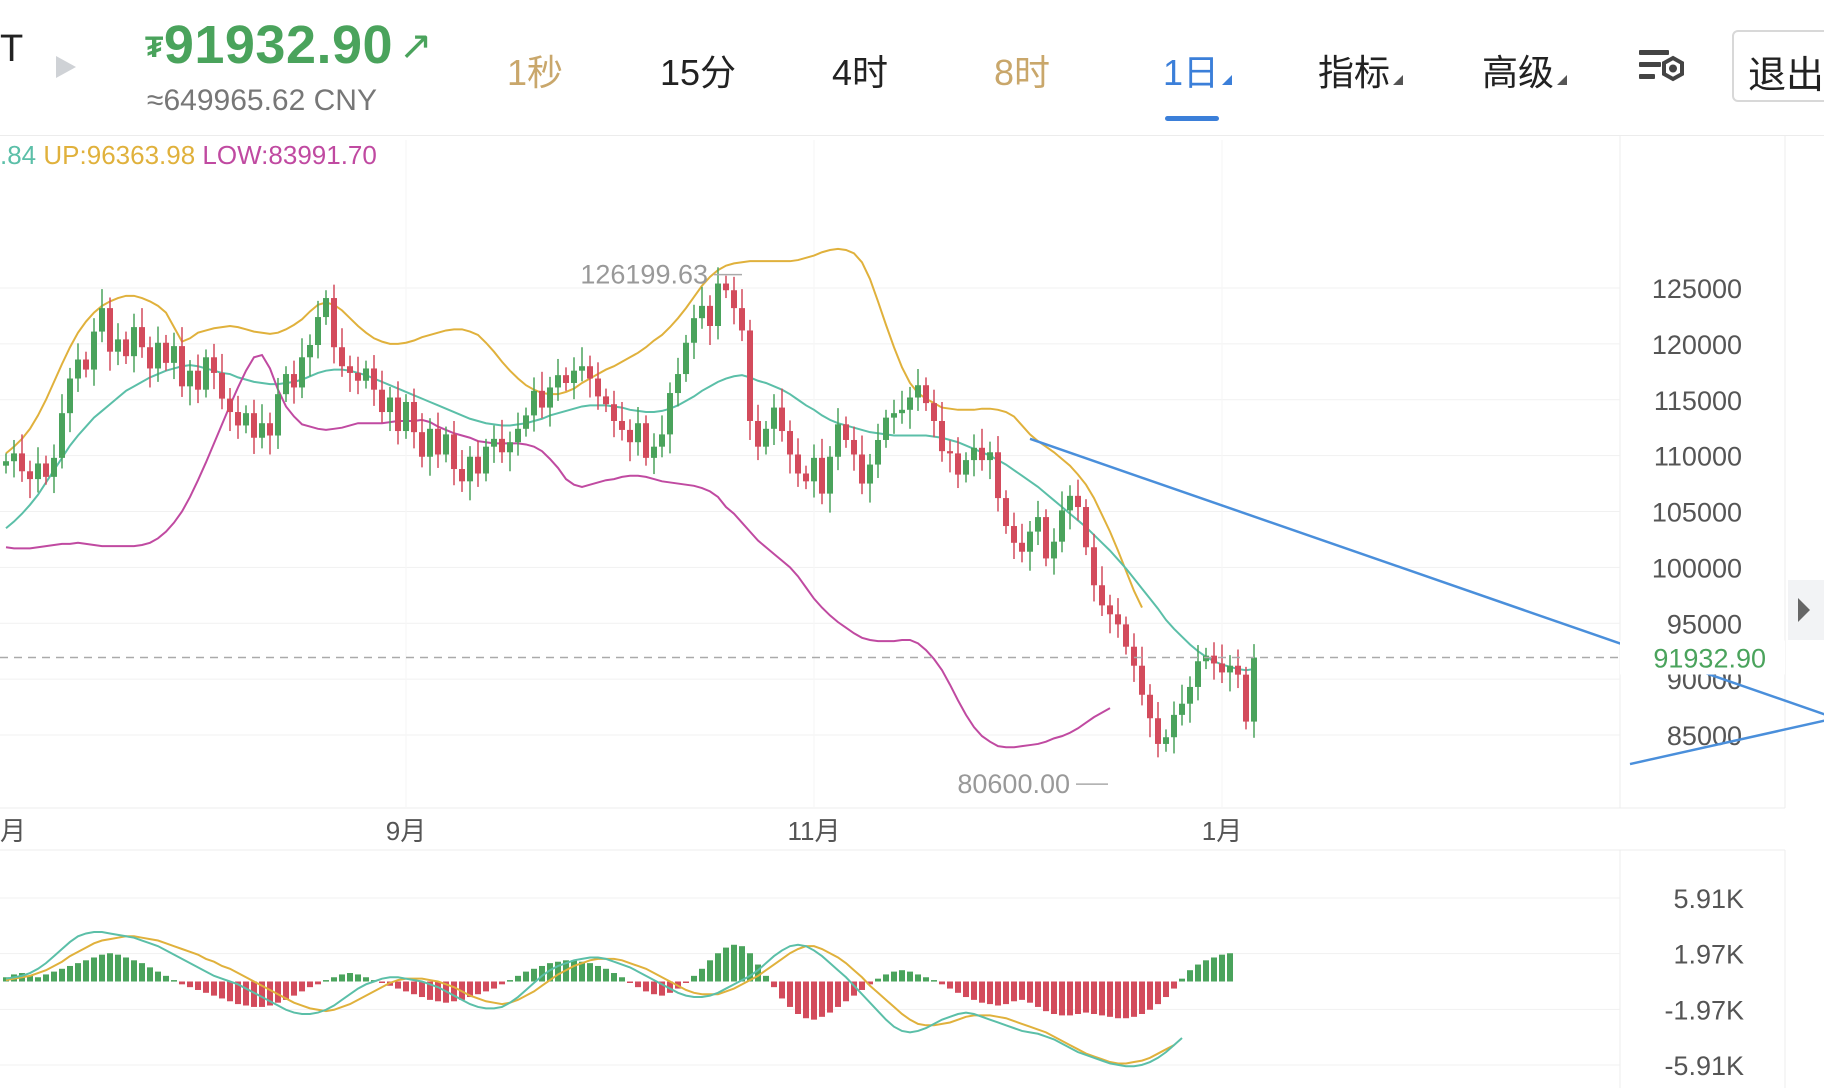 The height and width of the screenshot is (1088, 1824). Describe the element at coordinates (535, 72) in the screenshot. I see `timeframe-1s: 1秒` at that location.